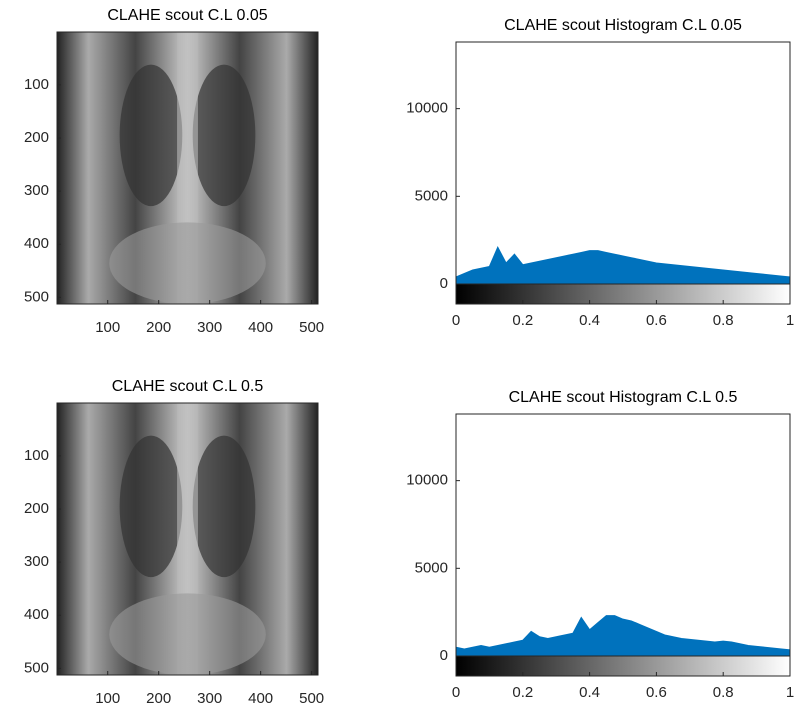 Image resolution: width=795 pixels, height=716 pixels. I want to click on chart-title: CLAHE scout Histogram C.L 0.5, so click(623, 397).